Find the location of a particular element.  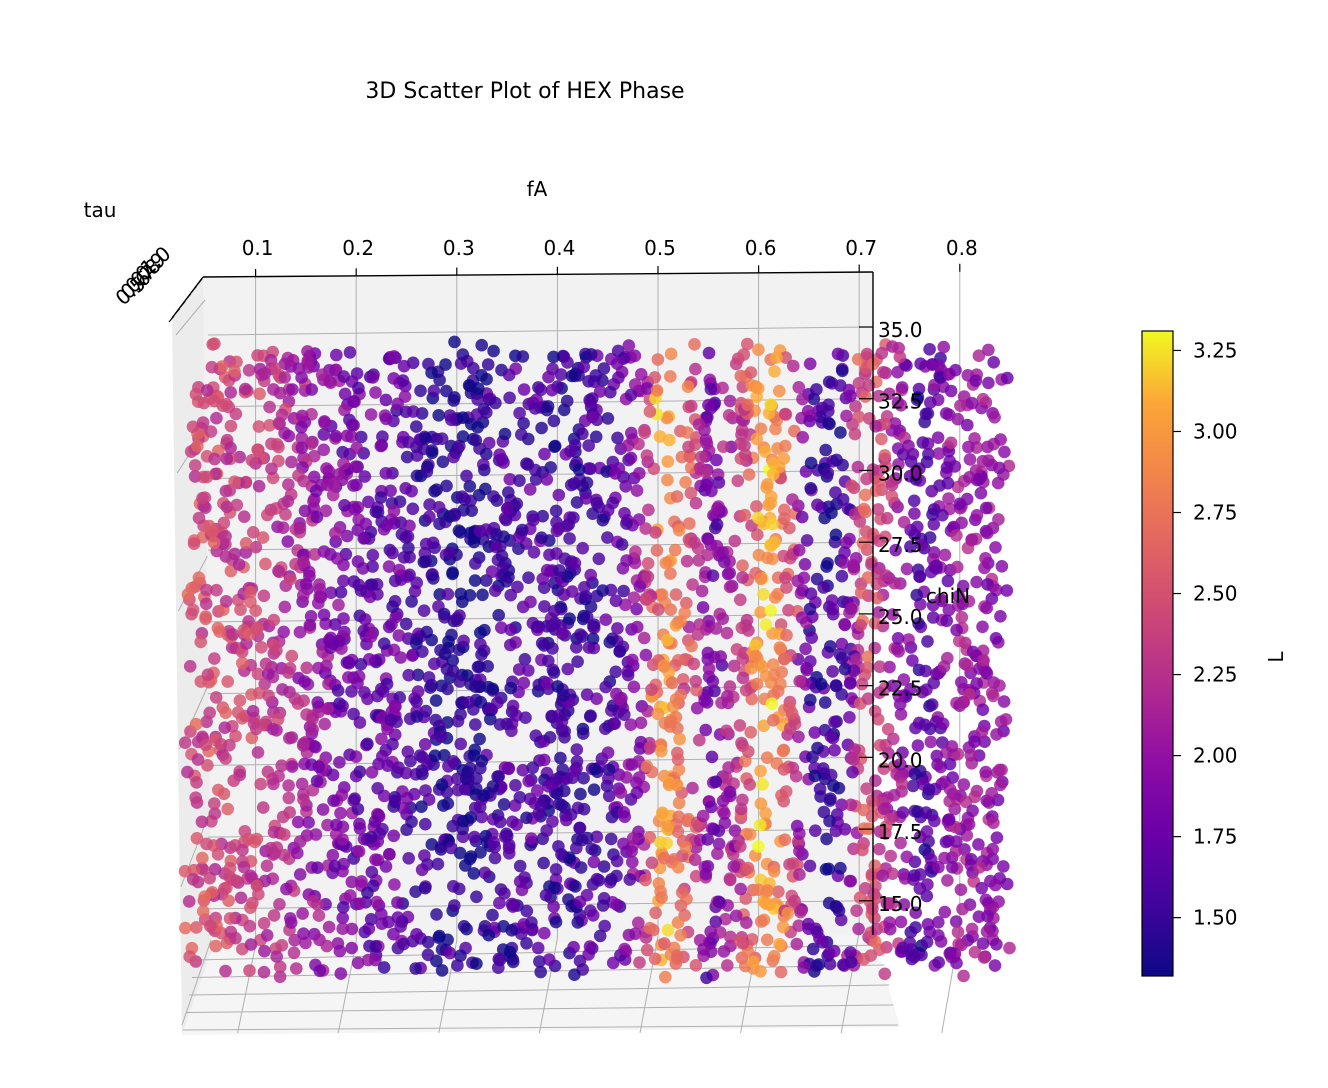

colorbar-tick-label: 3.00 is located at coordinates (1215, 431).